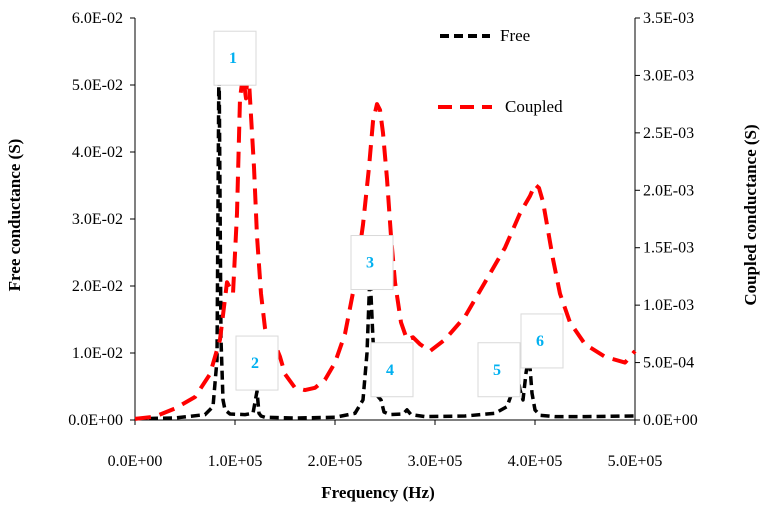 The width and height of the screenshot is (764, 507). I want to click on peak-annotation-label: 6, so click(540, 341).